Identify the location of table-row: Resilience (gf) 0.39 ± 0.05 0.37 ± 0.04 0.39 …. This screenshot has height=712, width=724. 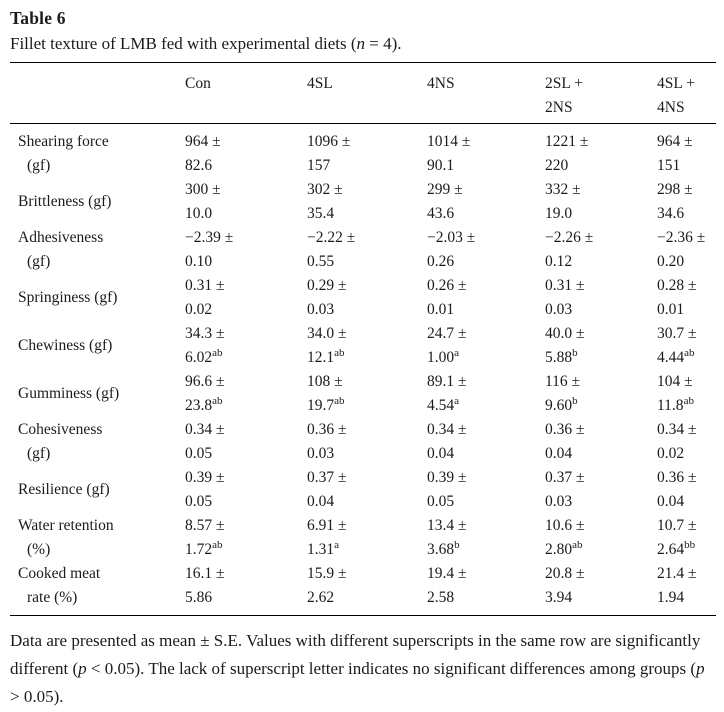
(363, 490).